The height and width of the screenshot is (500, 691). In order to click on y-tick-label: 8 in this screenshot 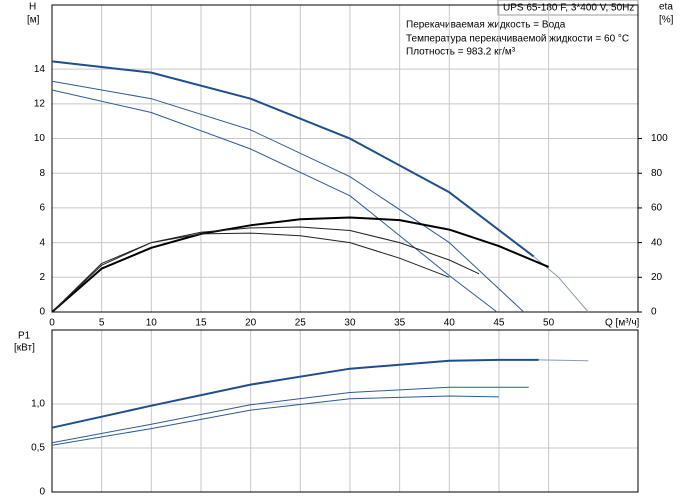, I will do `click(42, 173)`.